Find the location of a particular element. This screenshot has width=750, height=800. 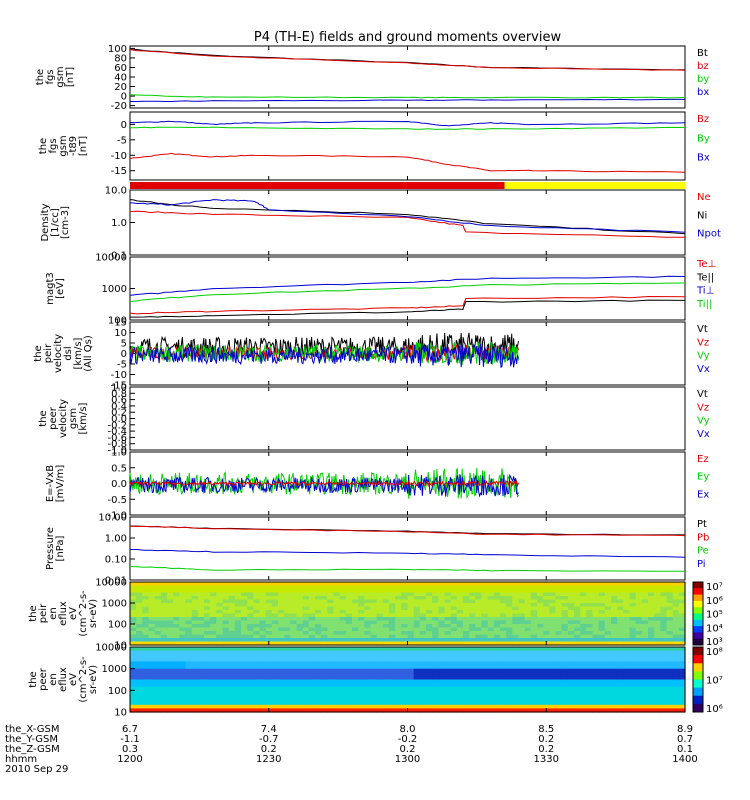

y-tick-label: -0.5 is located at coordinates (117, 500).